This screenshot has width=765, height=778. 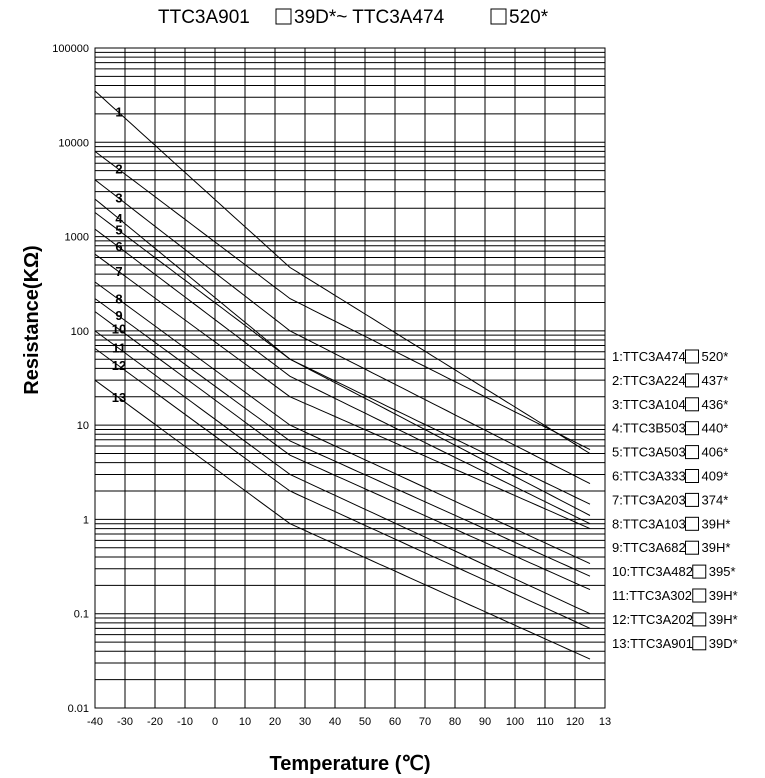 I want to click on legend-label-prefix: 9:TTC3A682, so click(x=649, y=547).